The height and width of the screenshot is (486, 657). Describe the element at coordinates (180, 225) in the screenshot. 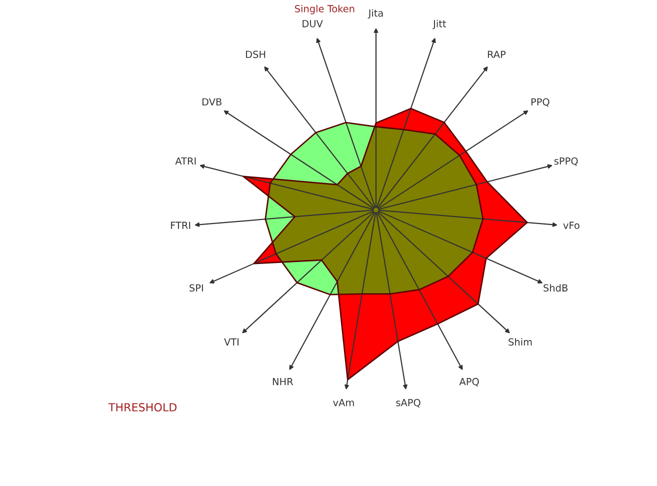

I see `spoke-label: FTRI` at that location.